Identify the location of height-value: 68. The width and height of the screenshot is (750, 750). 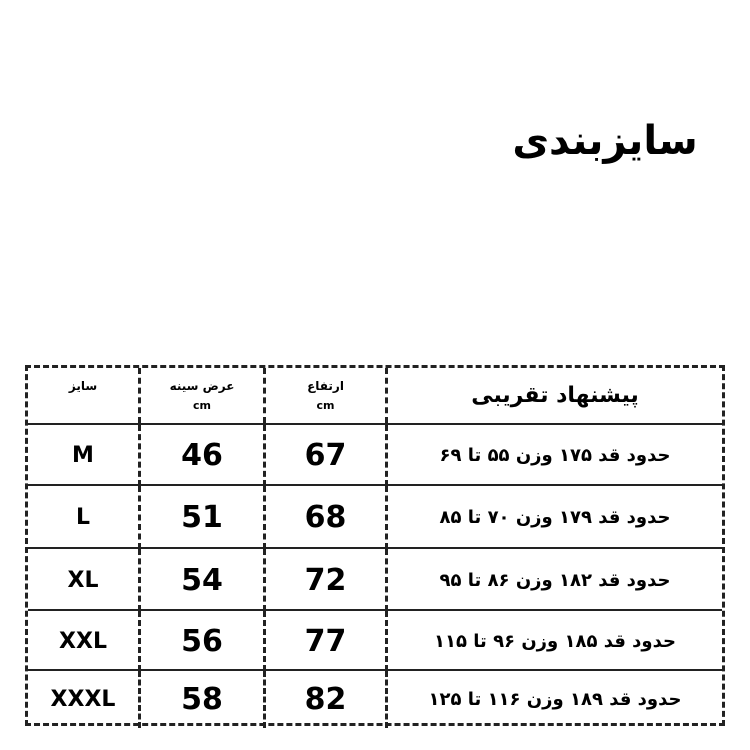
(325, 517).